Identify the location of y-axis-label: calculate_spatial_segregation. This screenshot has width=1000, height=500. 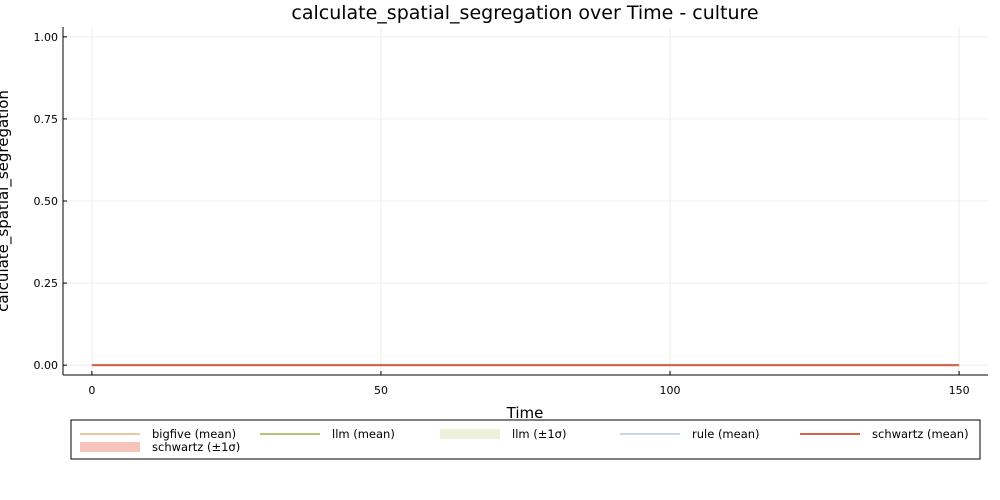
(6, 201).